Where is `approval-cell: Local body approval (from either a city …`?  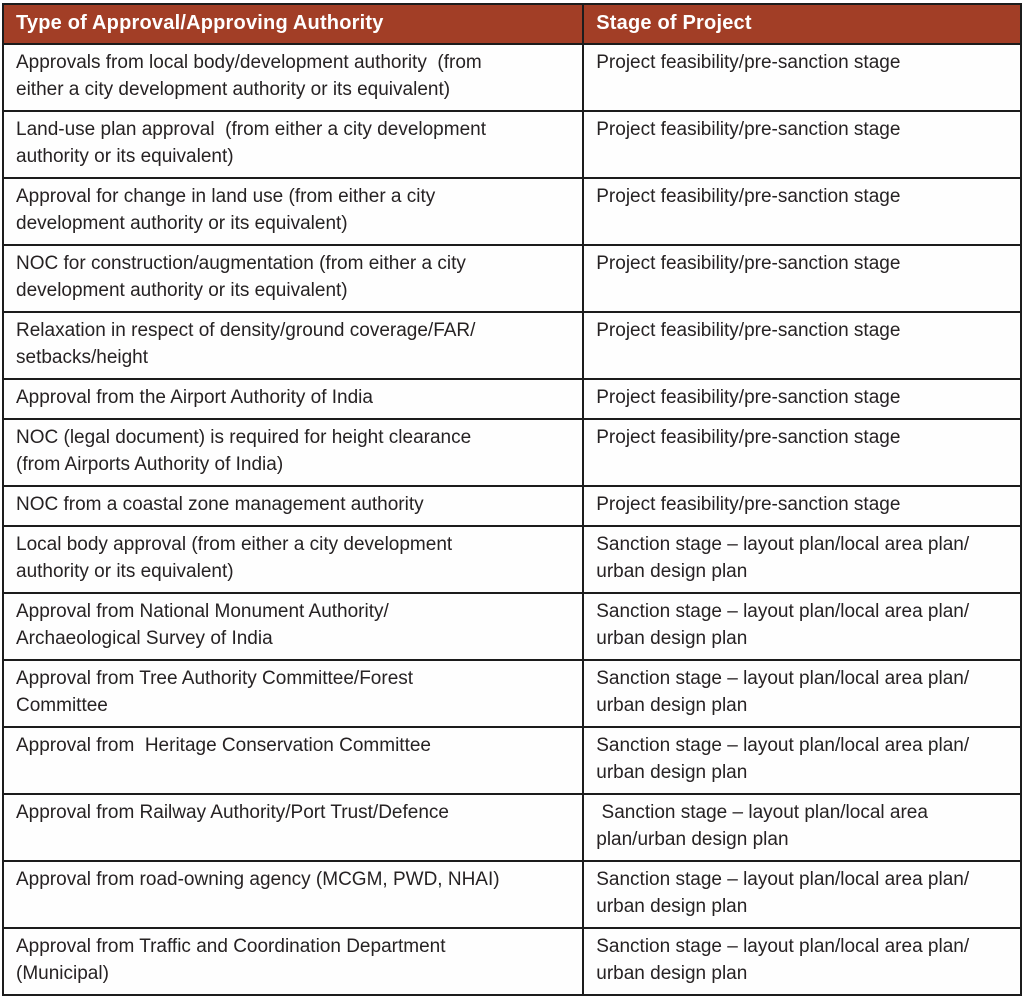
approval-cell: Local body approval (from either a city … is located at coordinates (293, 559).